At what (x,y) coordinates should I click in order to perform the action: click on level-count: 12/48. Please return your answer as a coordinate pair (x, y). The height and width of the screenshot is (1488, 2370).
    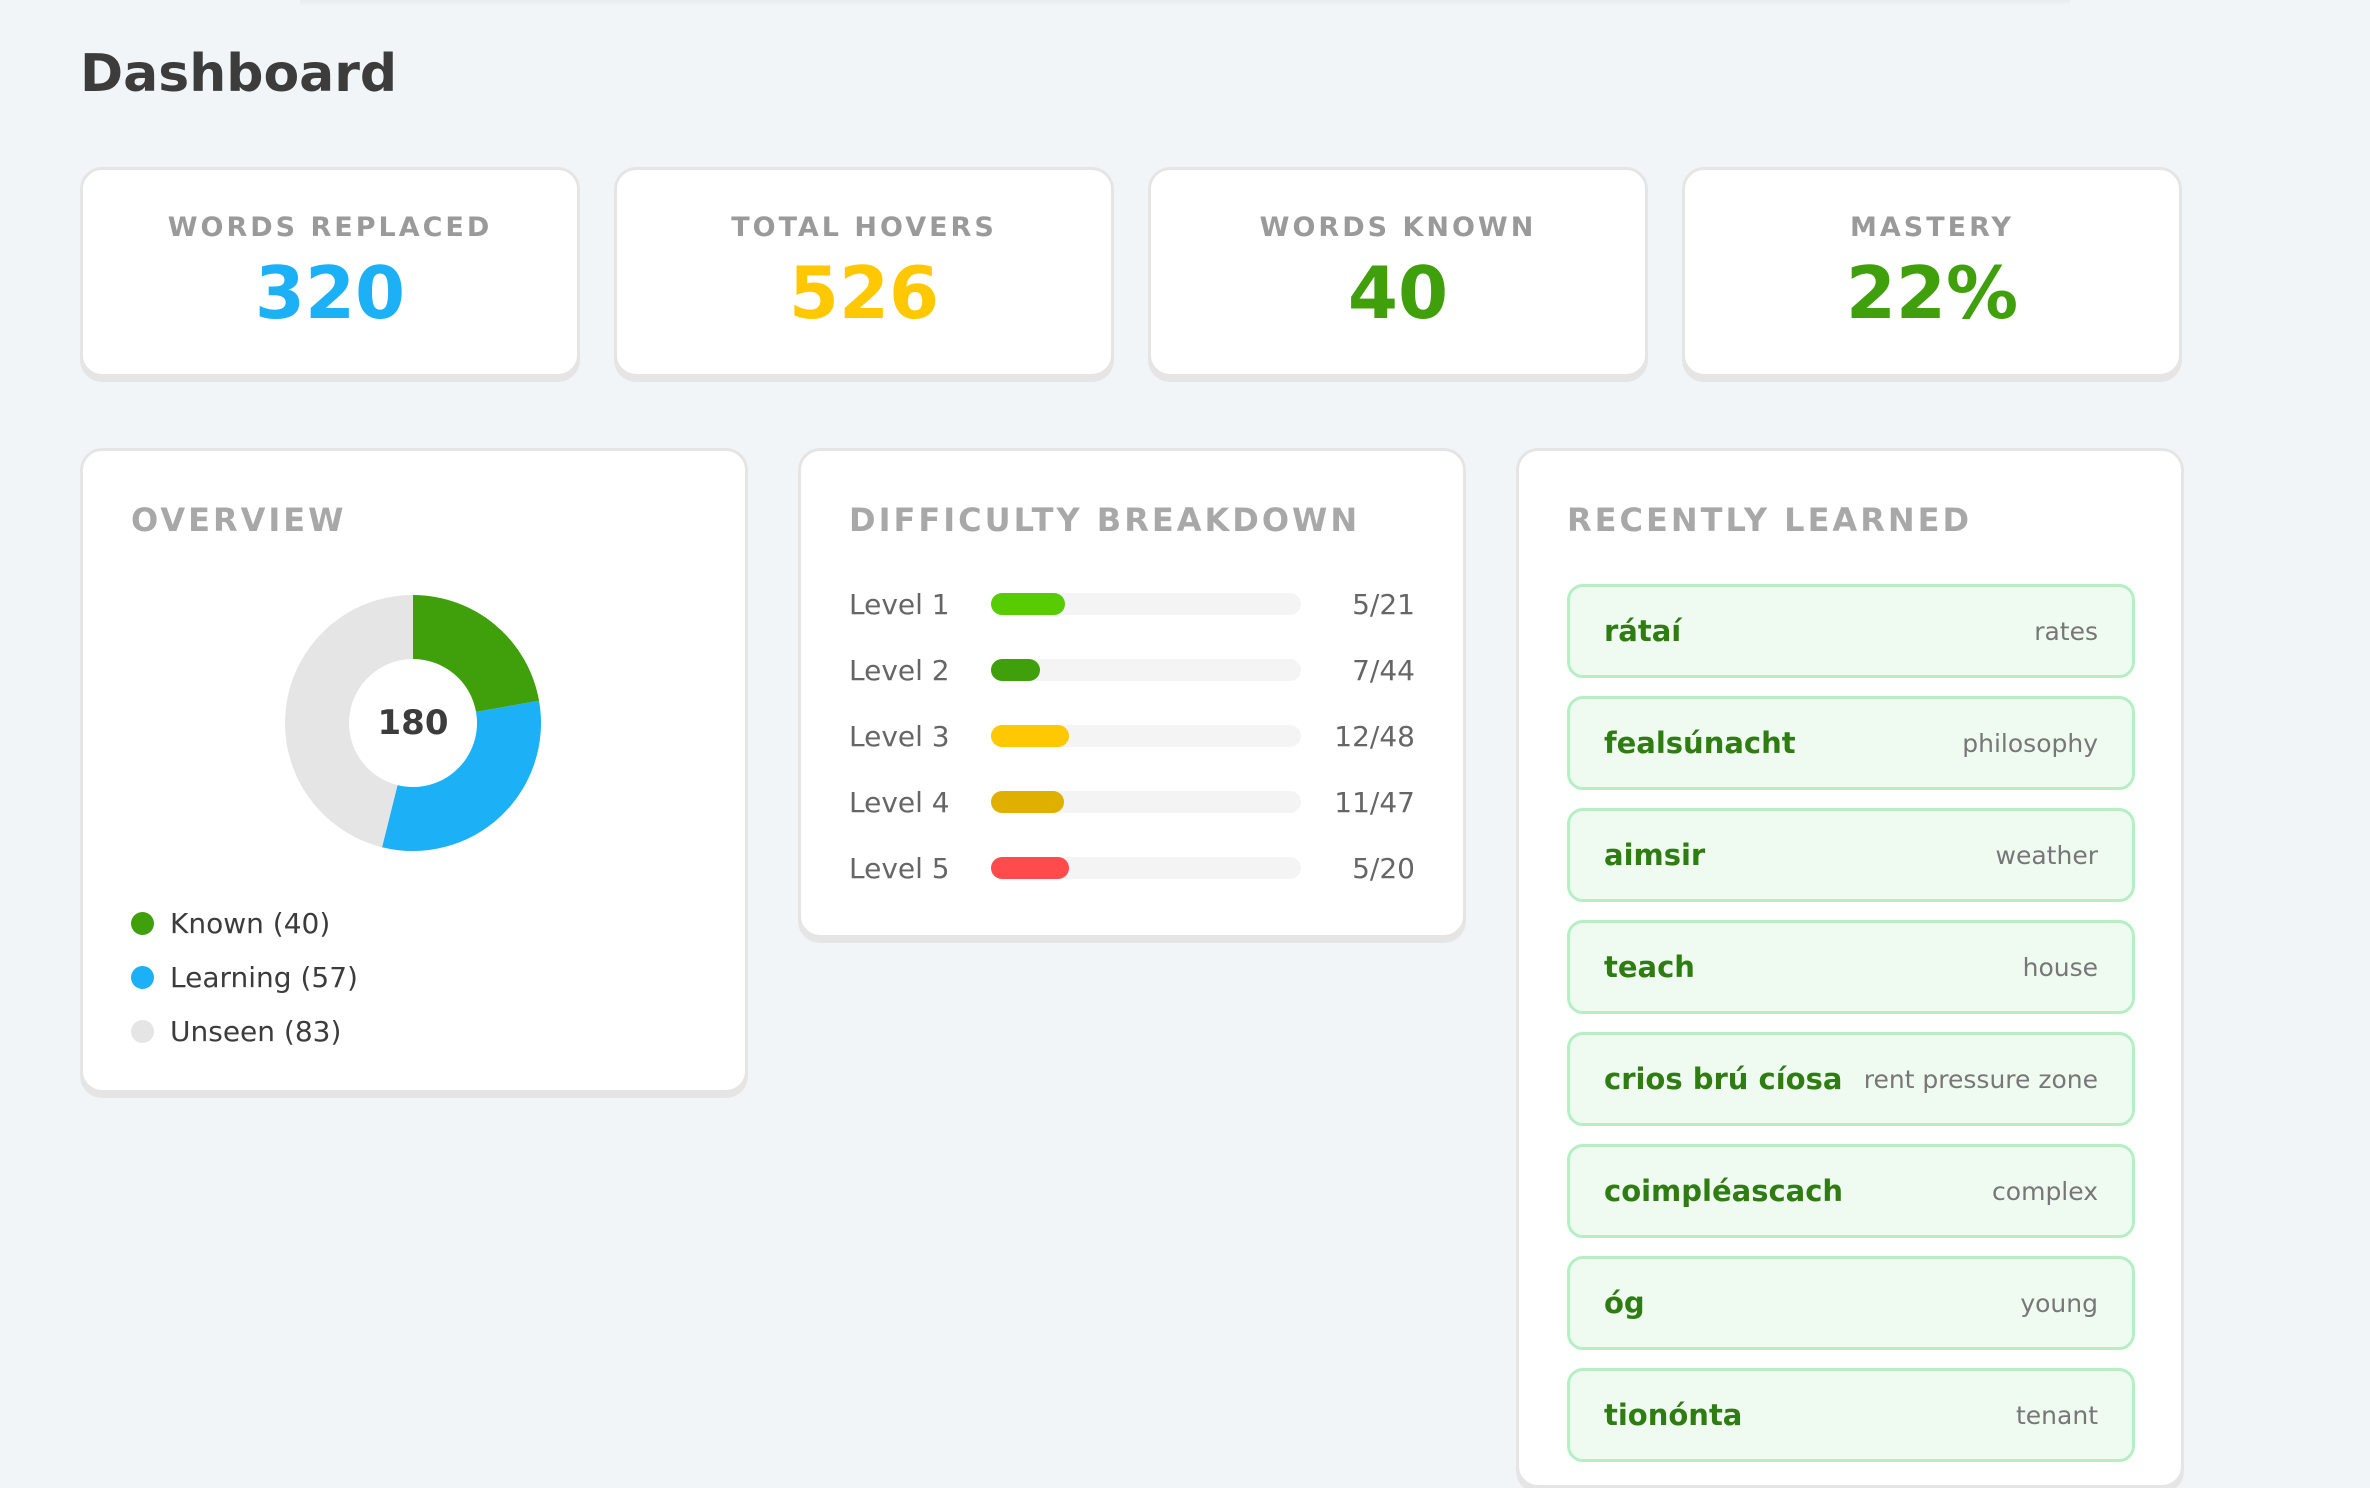
    Looking at the image, I should click on (1374, 736).